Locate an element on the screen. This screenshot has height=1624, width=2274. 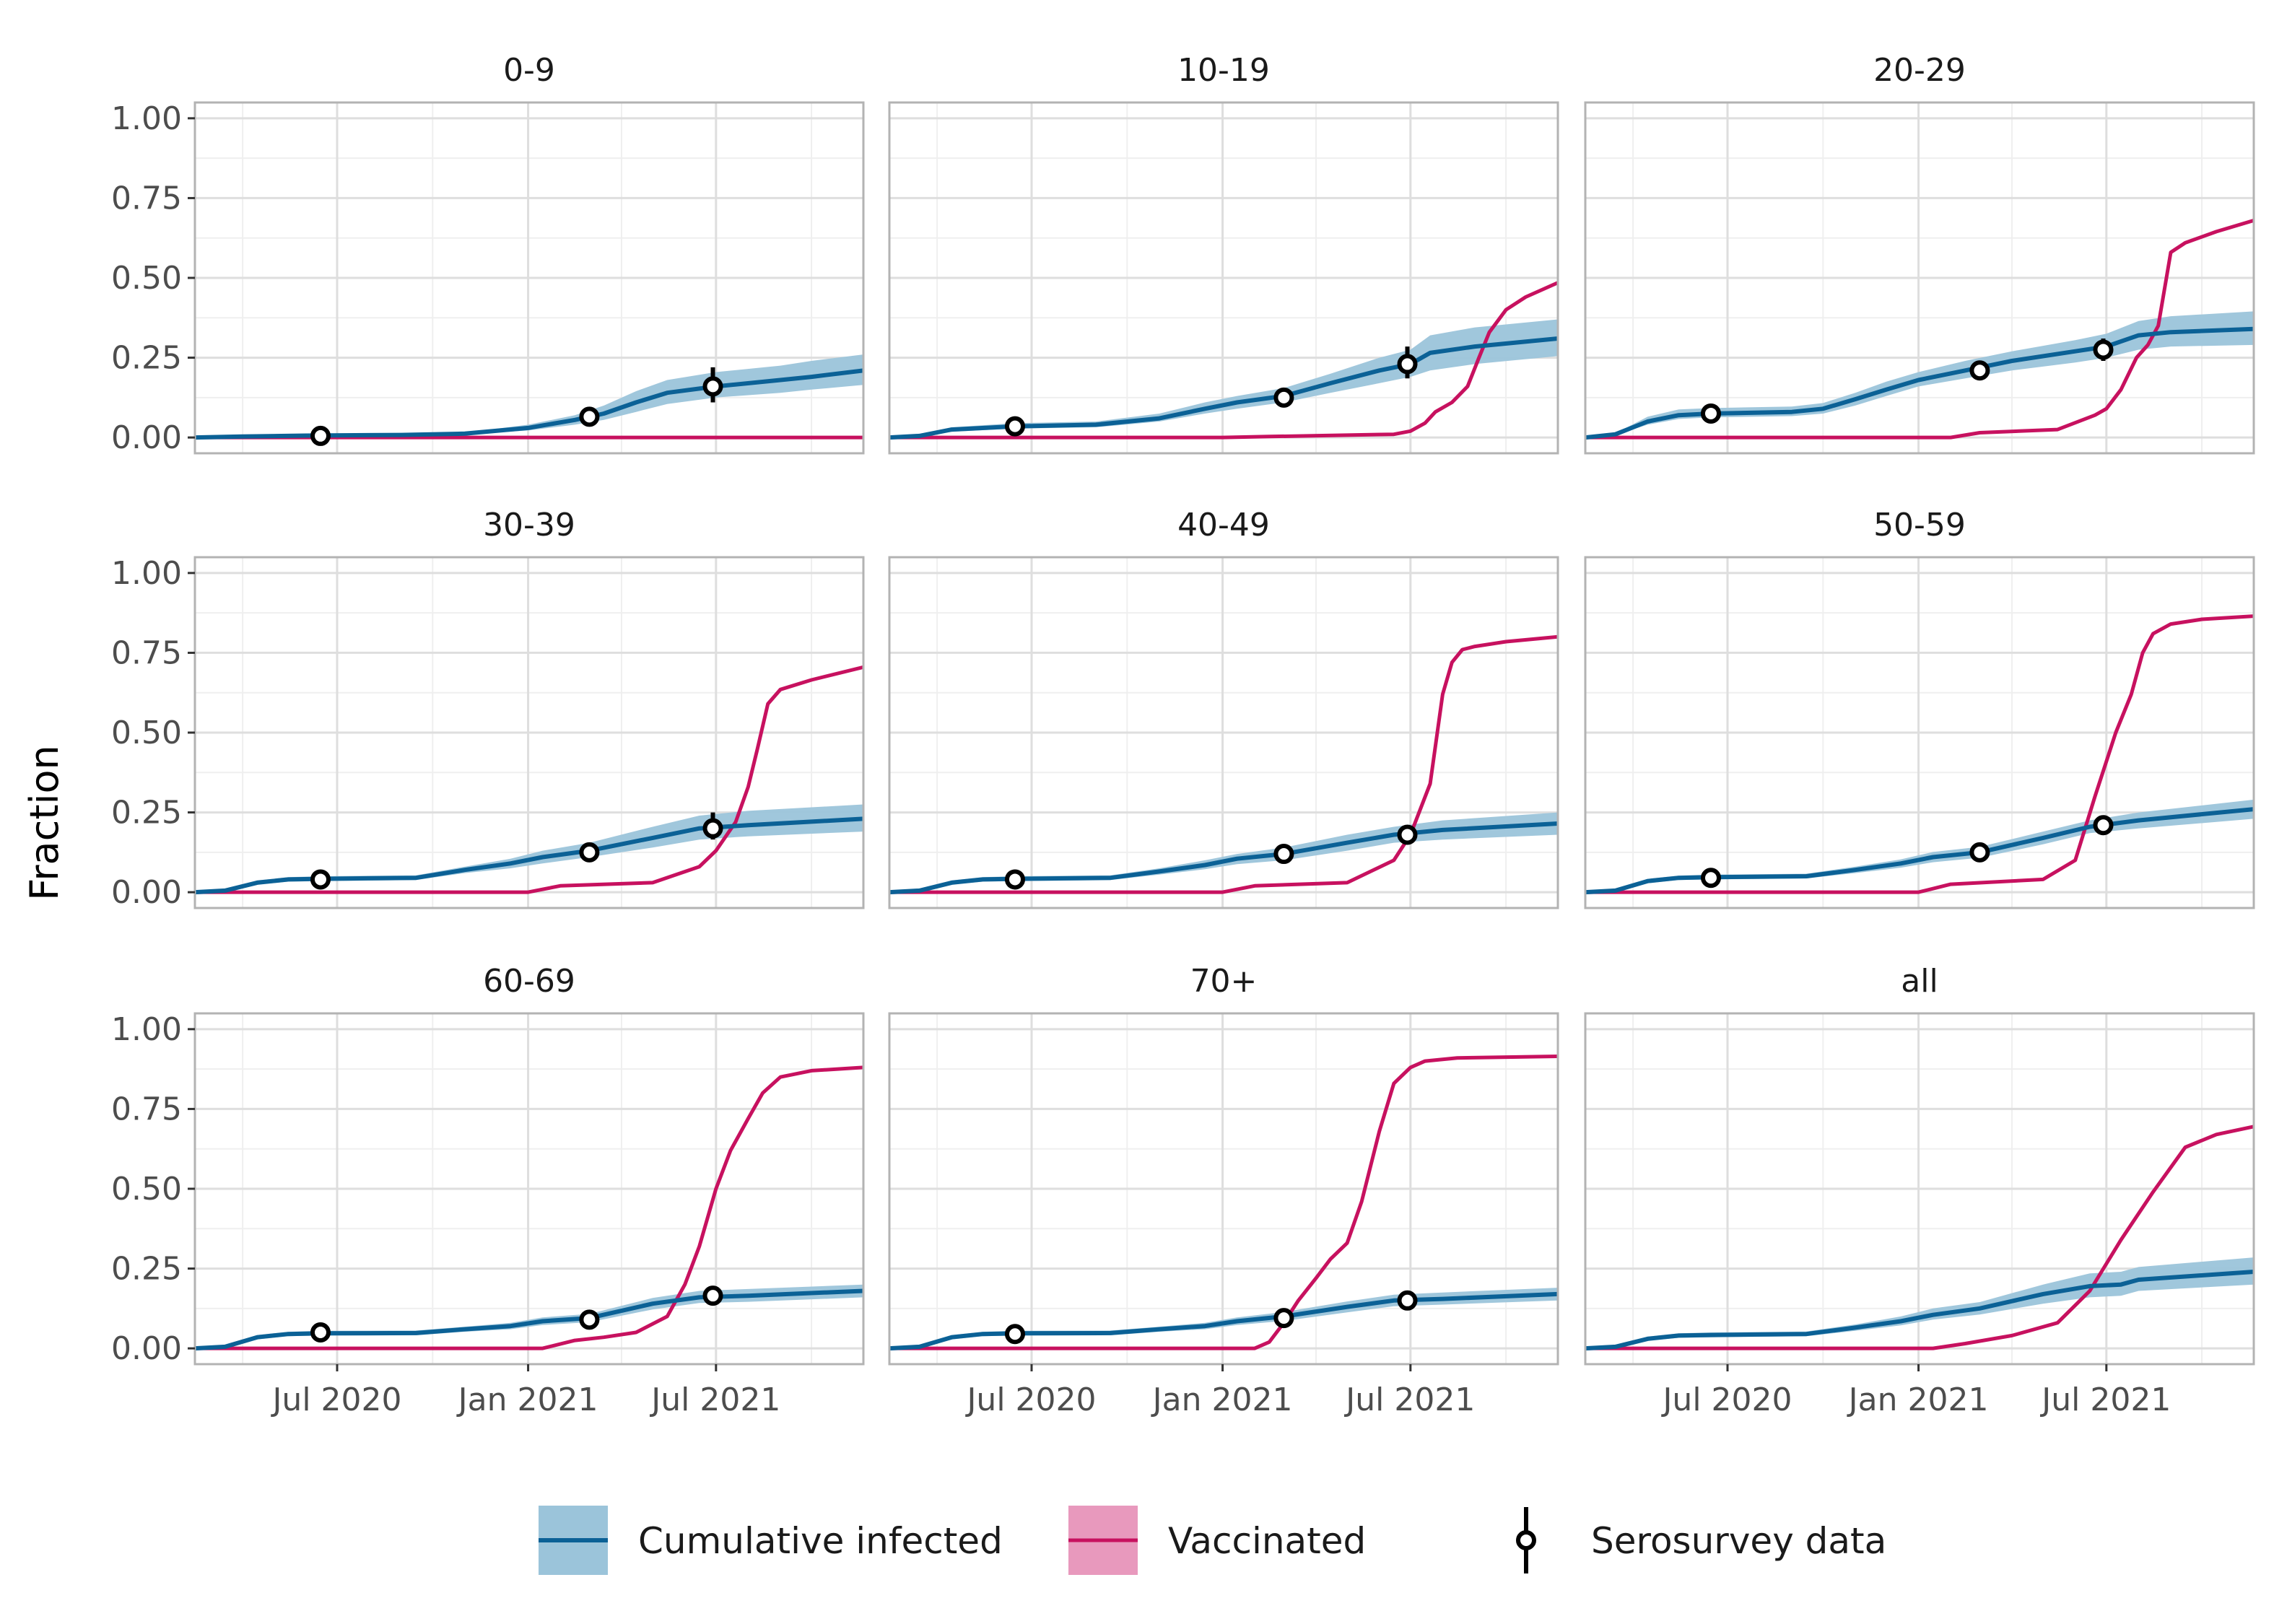
panel-title: 60-69 is located at coordinates (529, 981).